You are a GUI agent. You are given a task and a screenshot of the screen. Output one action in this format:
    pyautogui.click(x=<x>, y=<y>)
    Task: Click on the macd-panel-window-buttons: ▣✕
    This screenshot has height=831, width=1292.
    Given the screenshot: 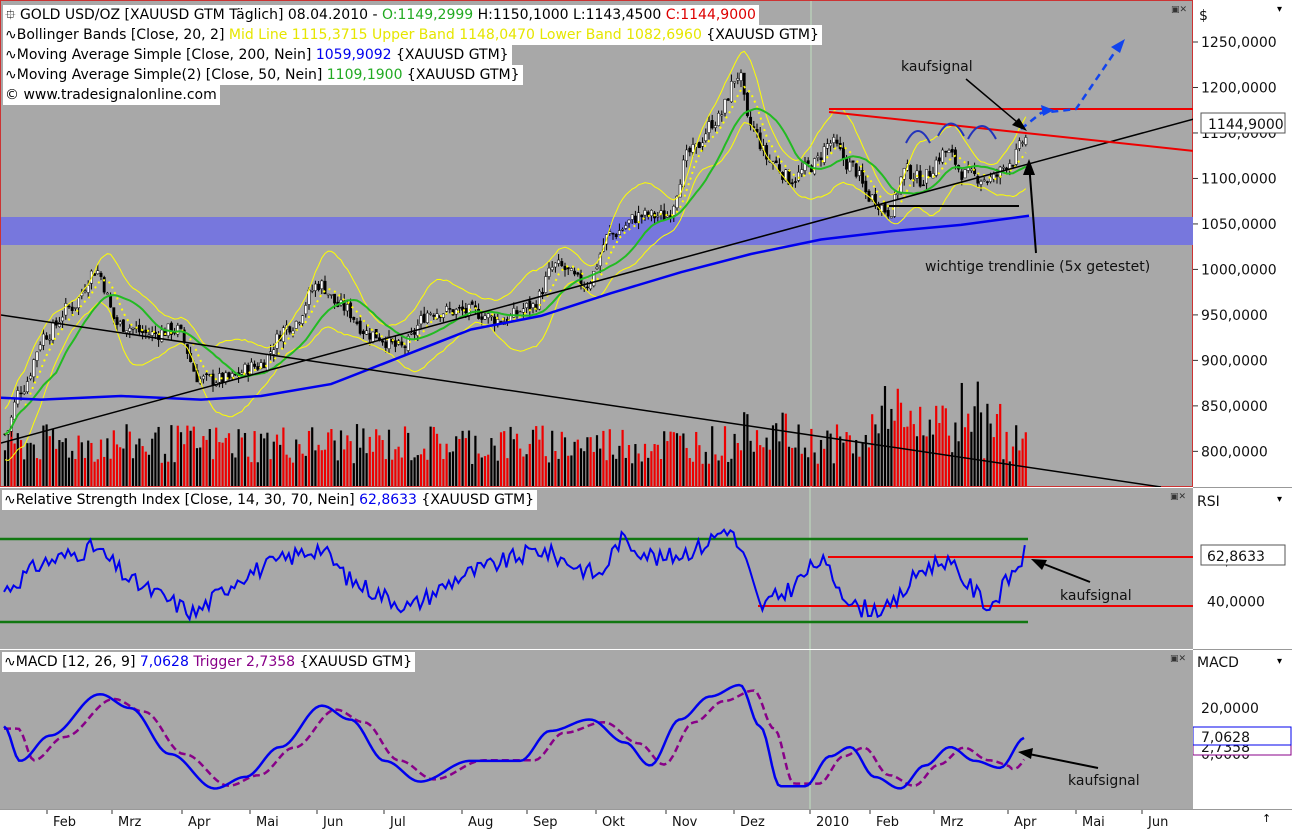 What is the action you would take?
    pyautogui.click(x=1178, y=659)
    